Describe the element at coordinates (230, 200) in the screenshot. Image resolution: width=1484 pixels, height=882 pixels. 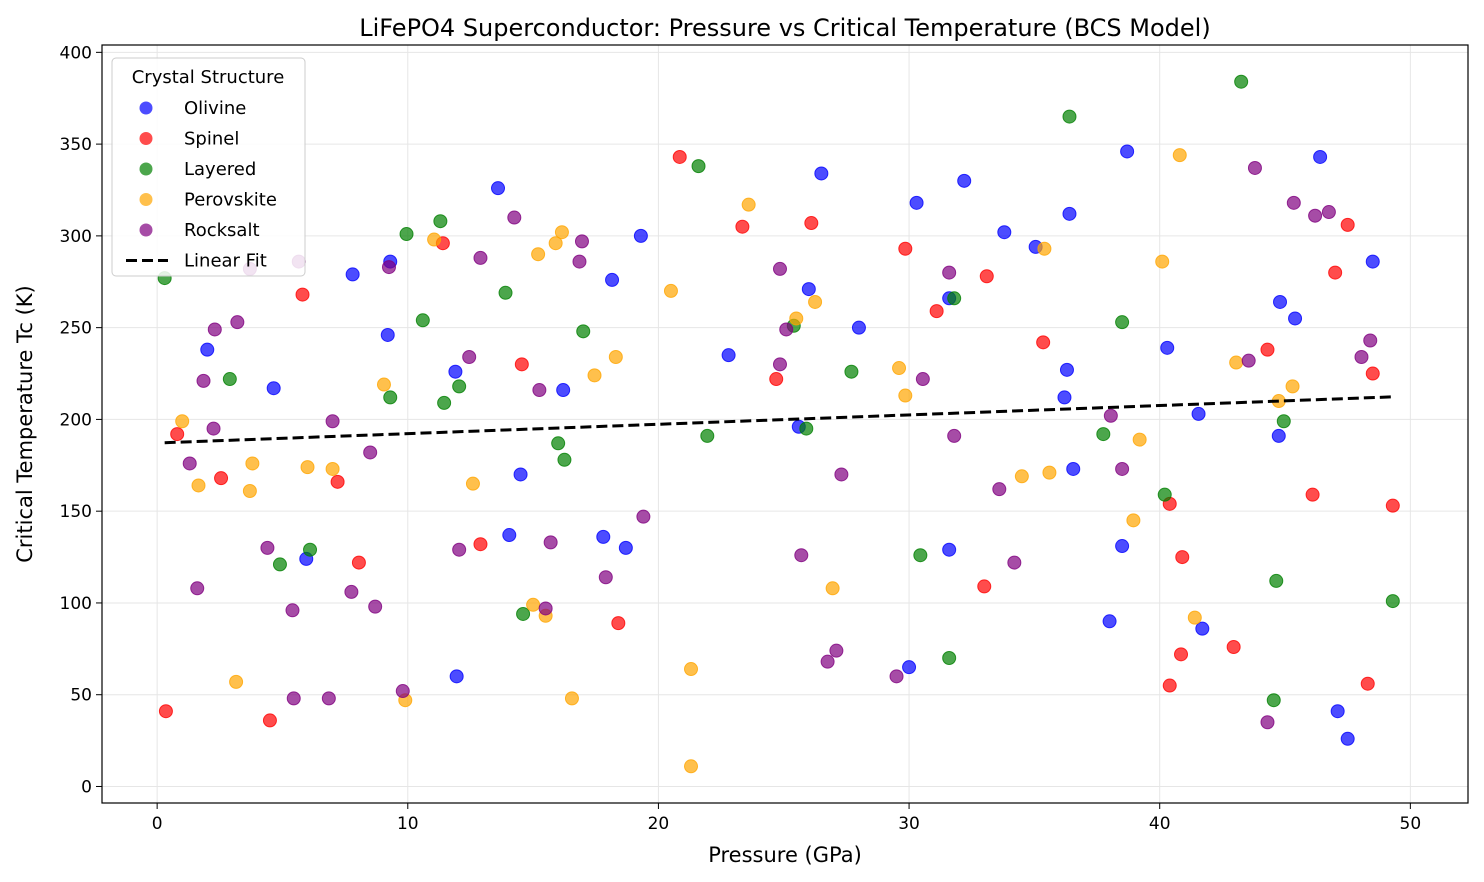
I see `legend-label: Perovskite` at that location.